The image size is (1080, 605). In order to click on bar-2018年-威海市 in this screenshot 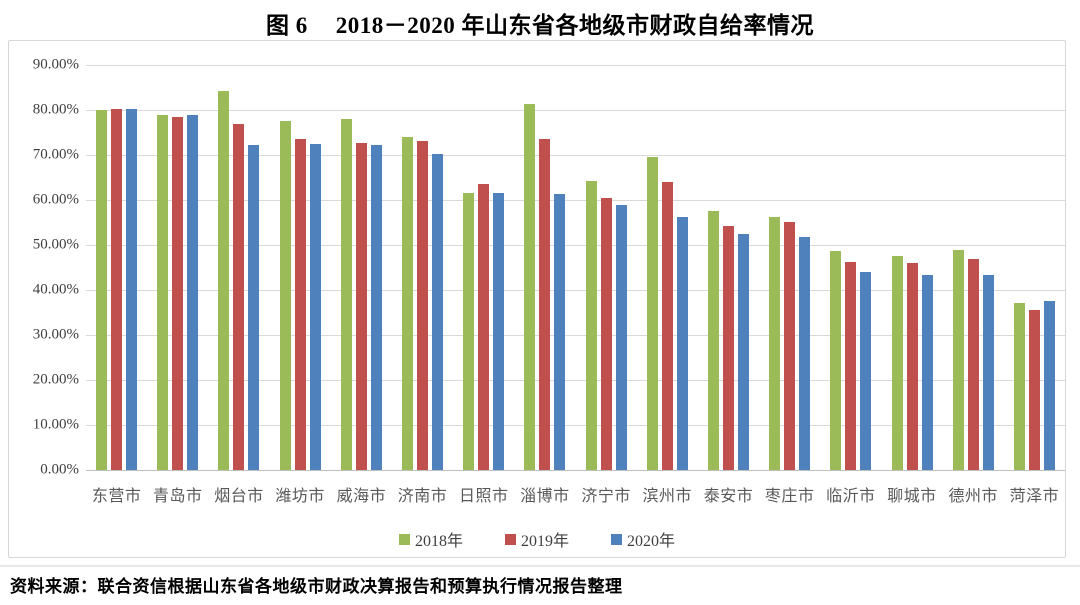, I will do `click(346, 294)`.